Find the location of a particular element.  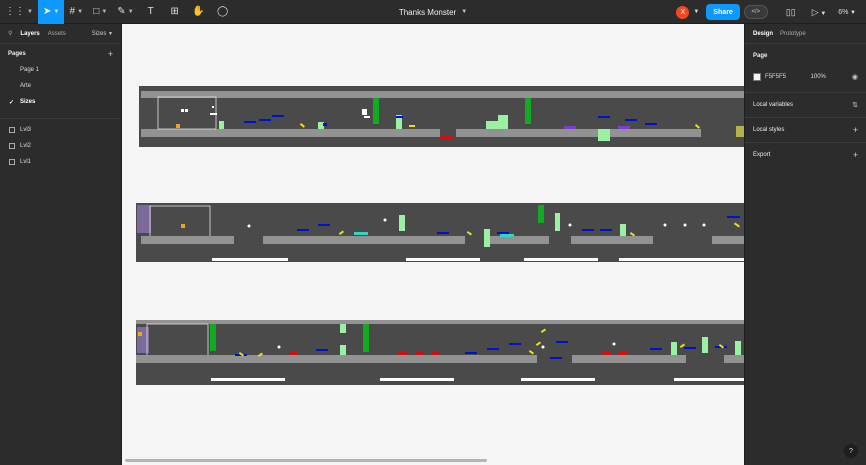

page-switcher: Sizes ▼ is located at coordinates (102, 33).